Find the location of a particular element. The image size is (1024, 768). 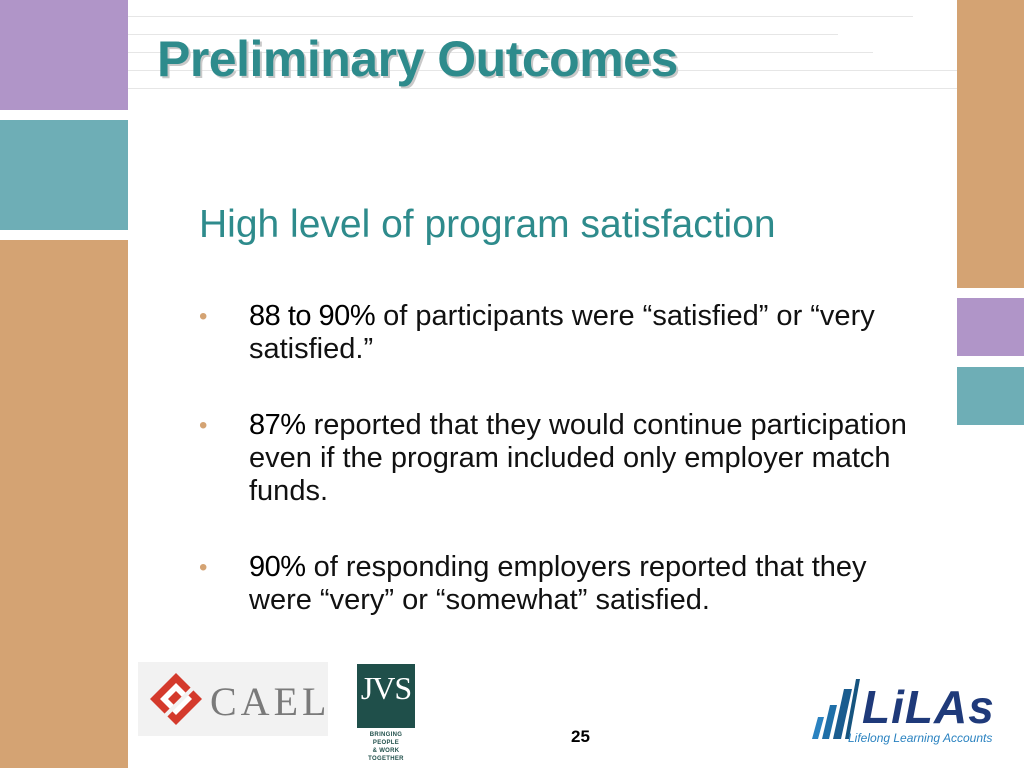

lilas-tagline: Lifelong Learning Accounts is located at coordinates (920, 738).